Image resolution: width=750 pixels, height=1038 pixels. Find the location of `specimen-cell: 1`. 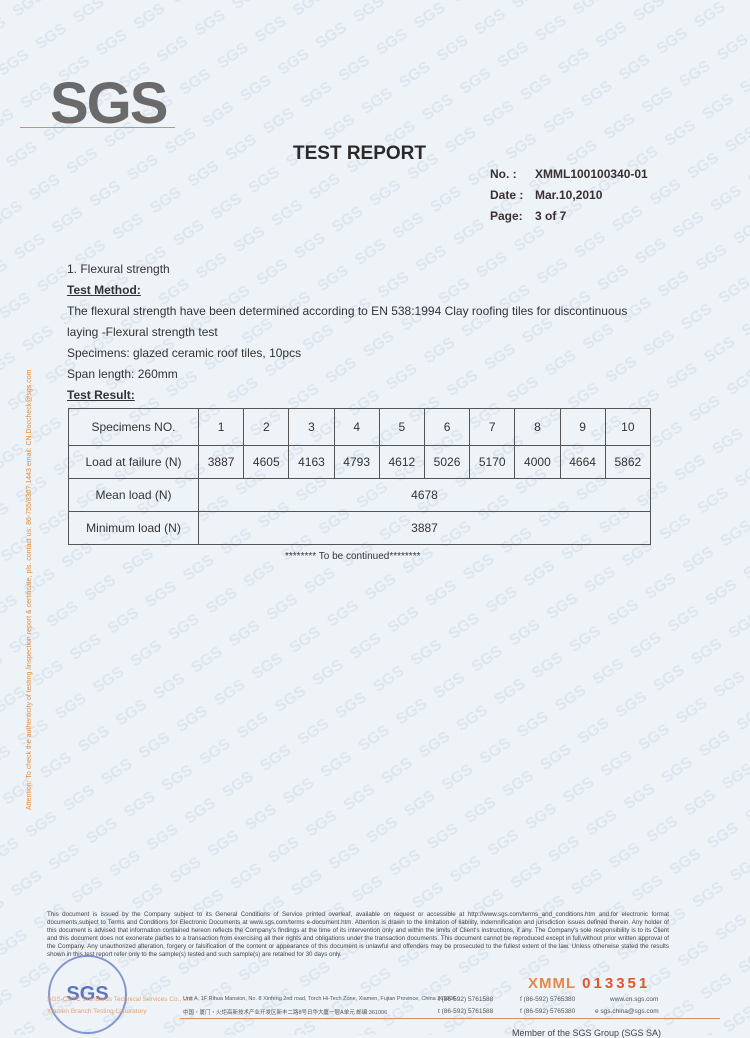

specimen-cell: 1 is located at coordinates (221, 427).